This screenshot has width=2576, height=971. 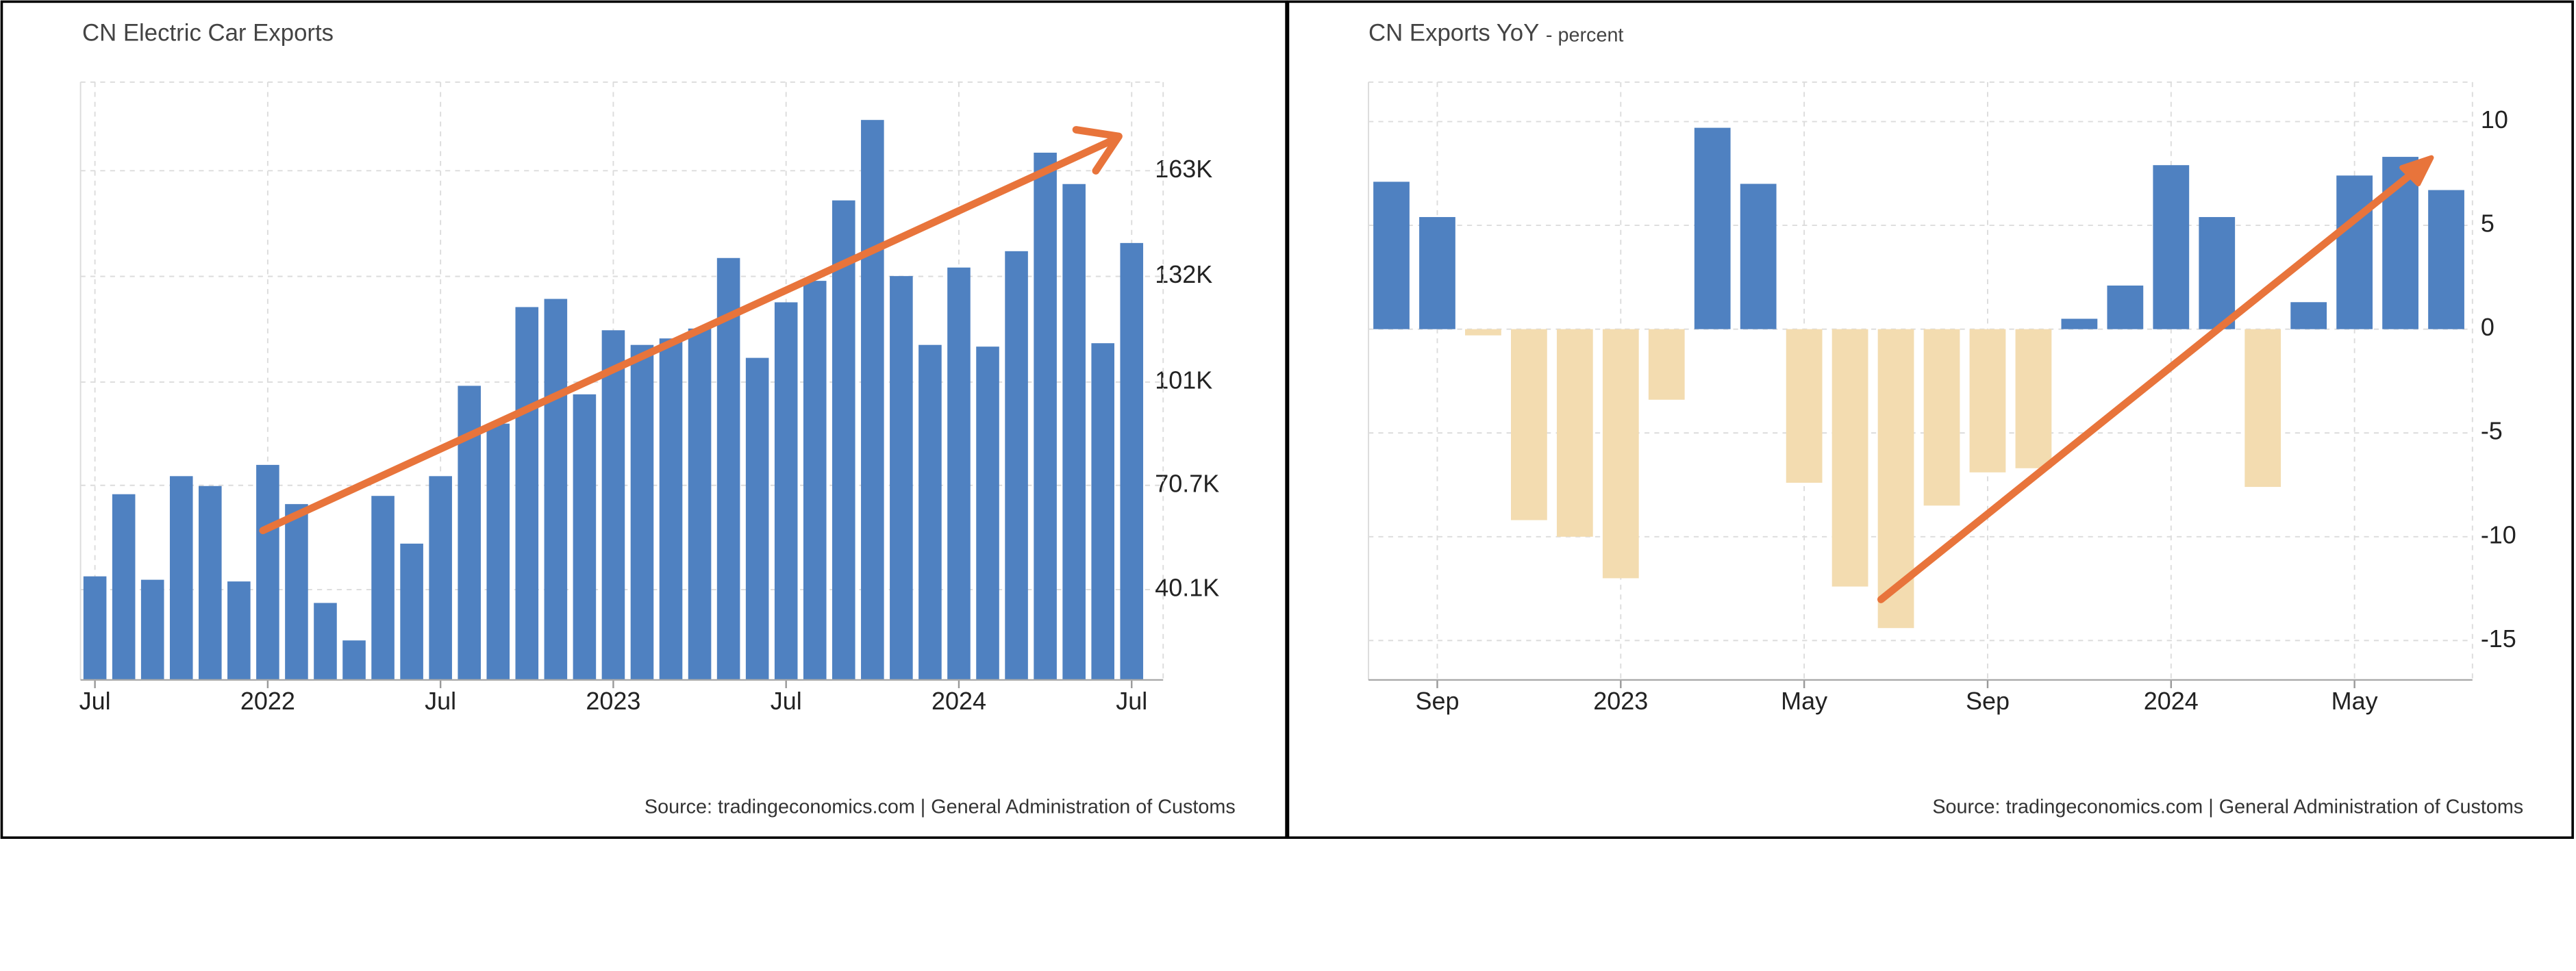 I want to click on chart-subtitle: - percent, so click(x=1585, y=35).